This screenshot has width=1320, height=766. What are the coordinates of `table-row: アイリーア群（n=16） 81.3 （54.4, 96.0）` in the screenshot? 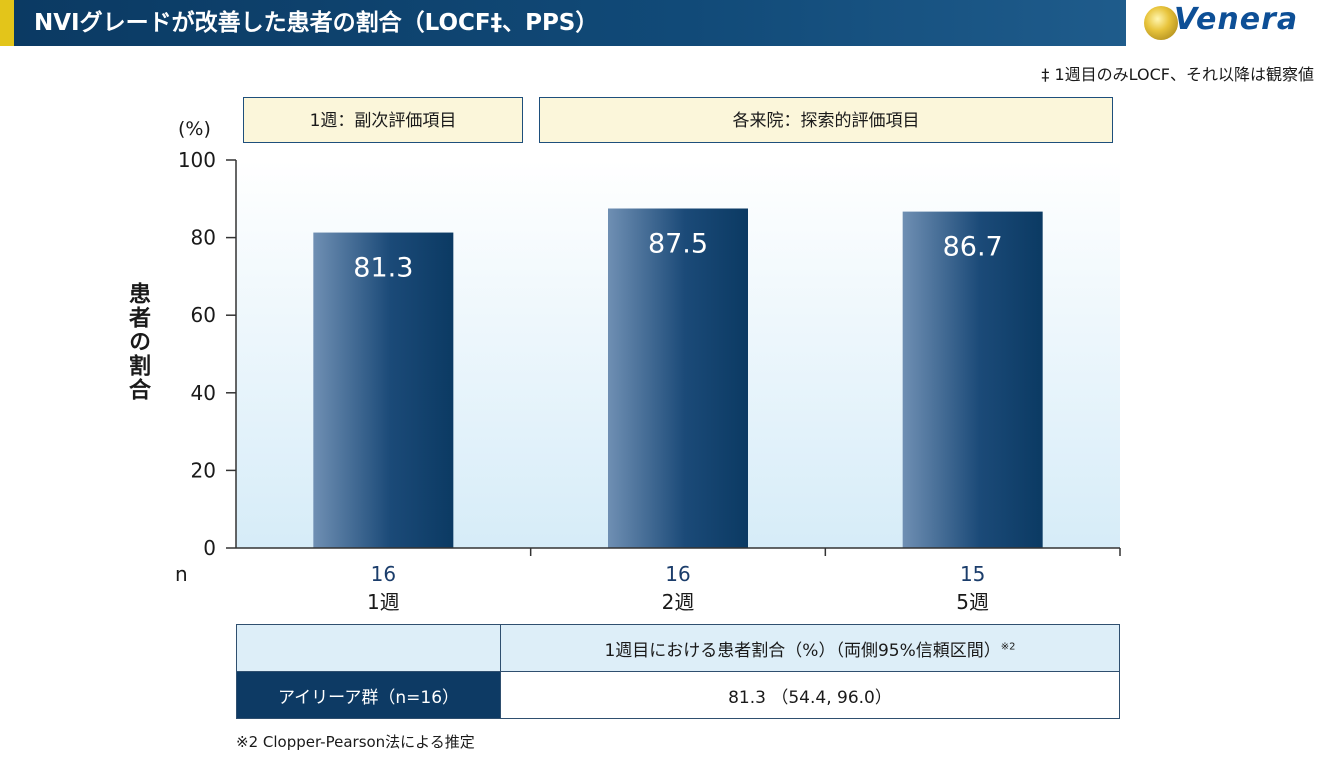 It's located at (678, 695).